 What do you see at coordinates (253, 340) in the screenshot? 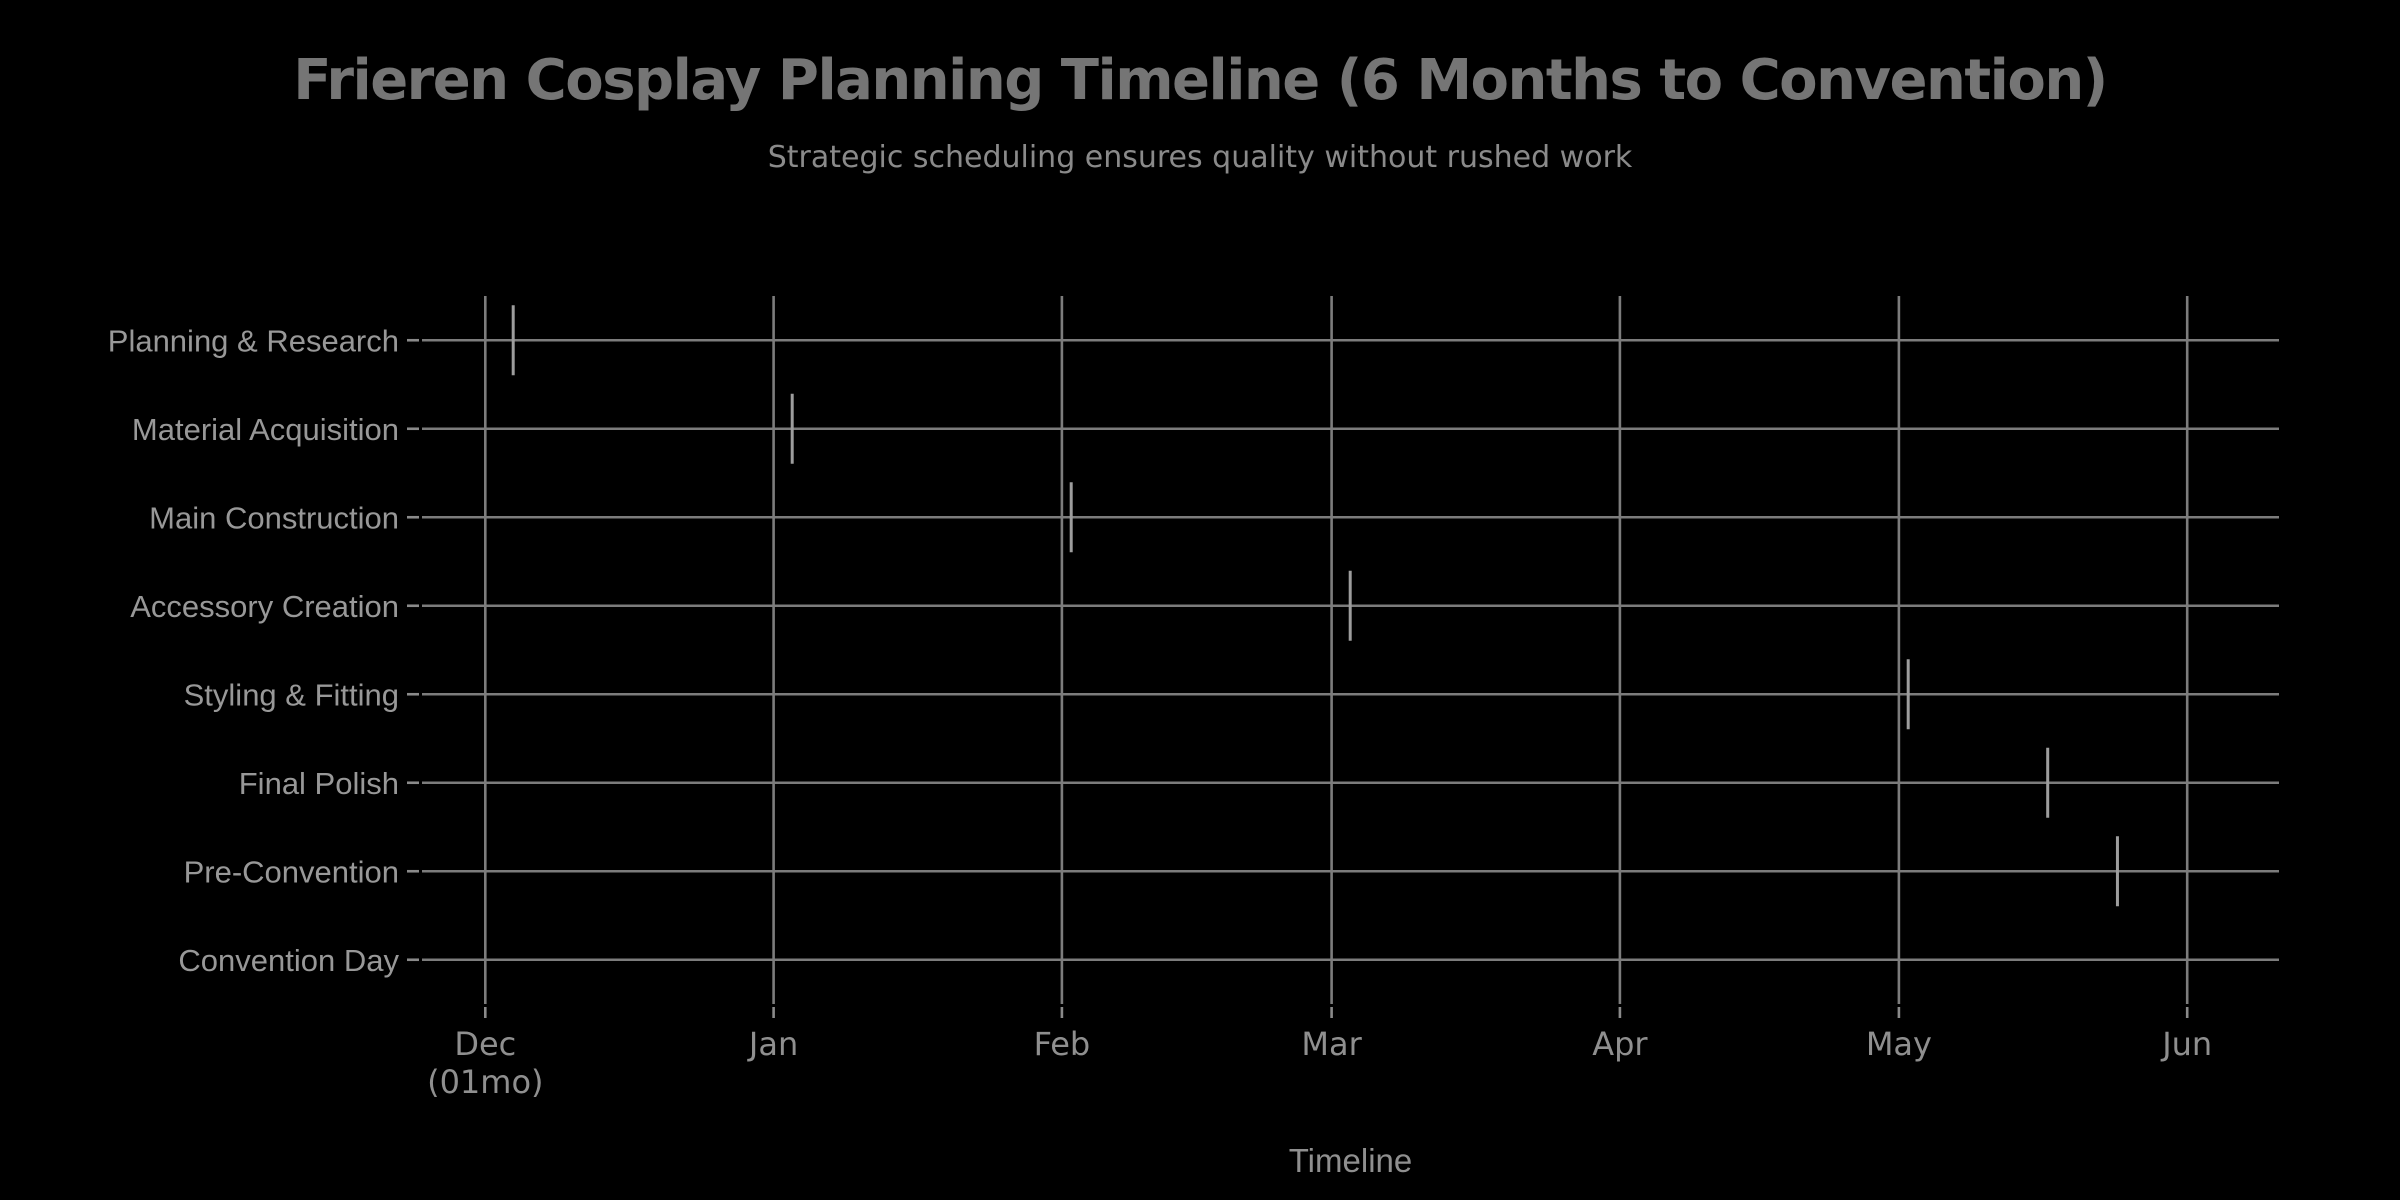
I see `task-label: Planning & Research` at bounding box center [253, 340].